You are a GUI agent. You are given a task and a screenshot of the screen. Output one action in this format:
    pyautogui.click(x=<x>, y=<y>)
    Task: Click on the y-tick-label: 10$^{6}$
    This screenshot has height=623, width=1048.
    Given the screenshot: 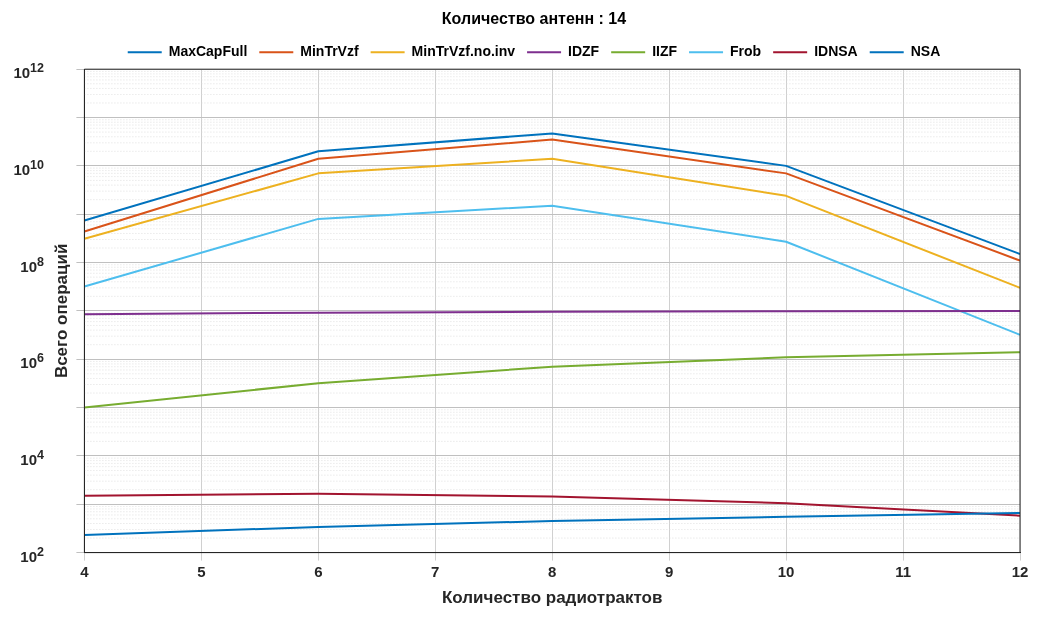 What is the action you would take?
    pyautogui.click(x=32, y=362)
    